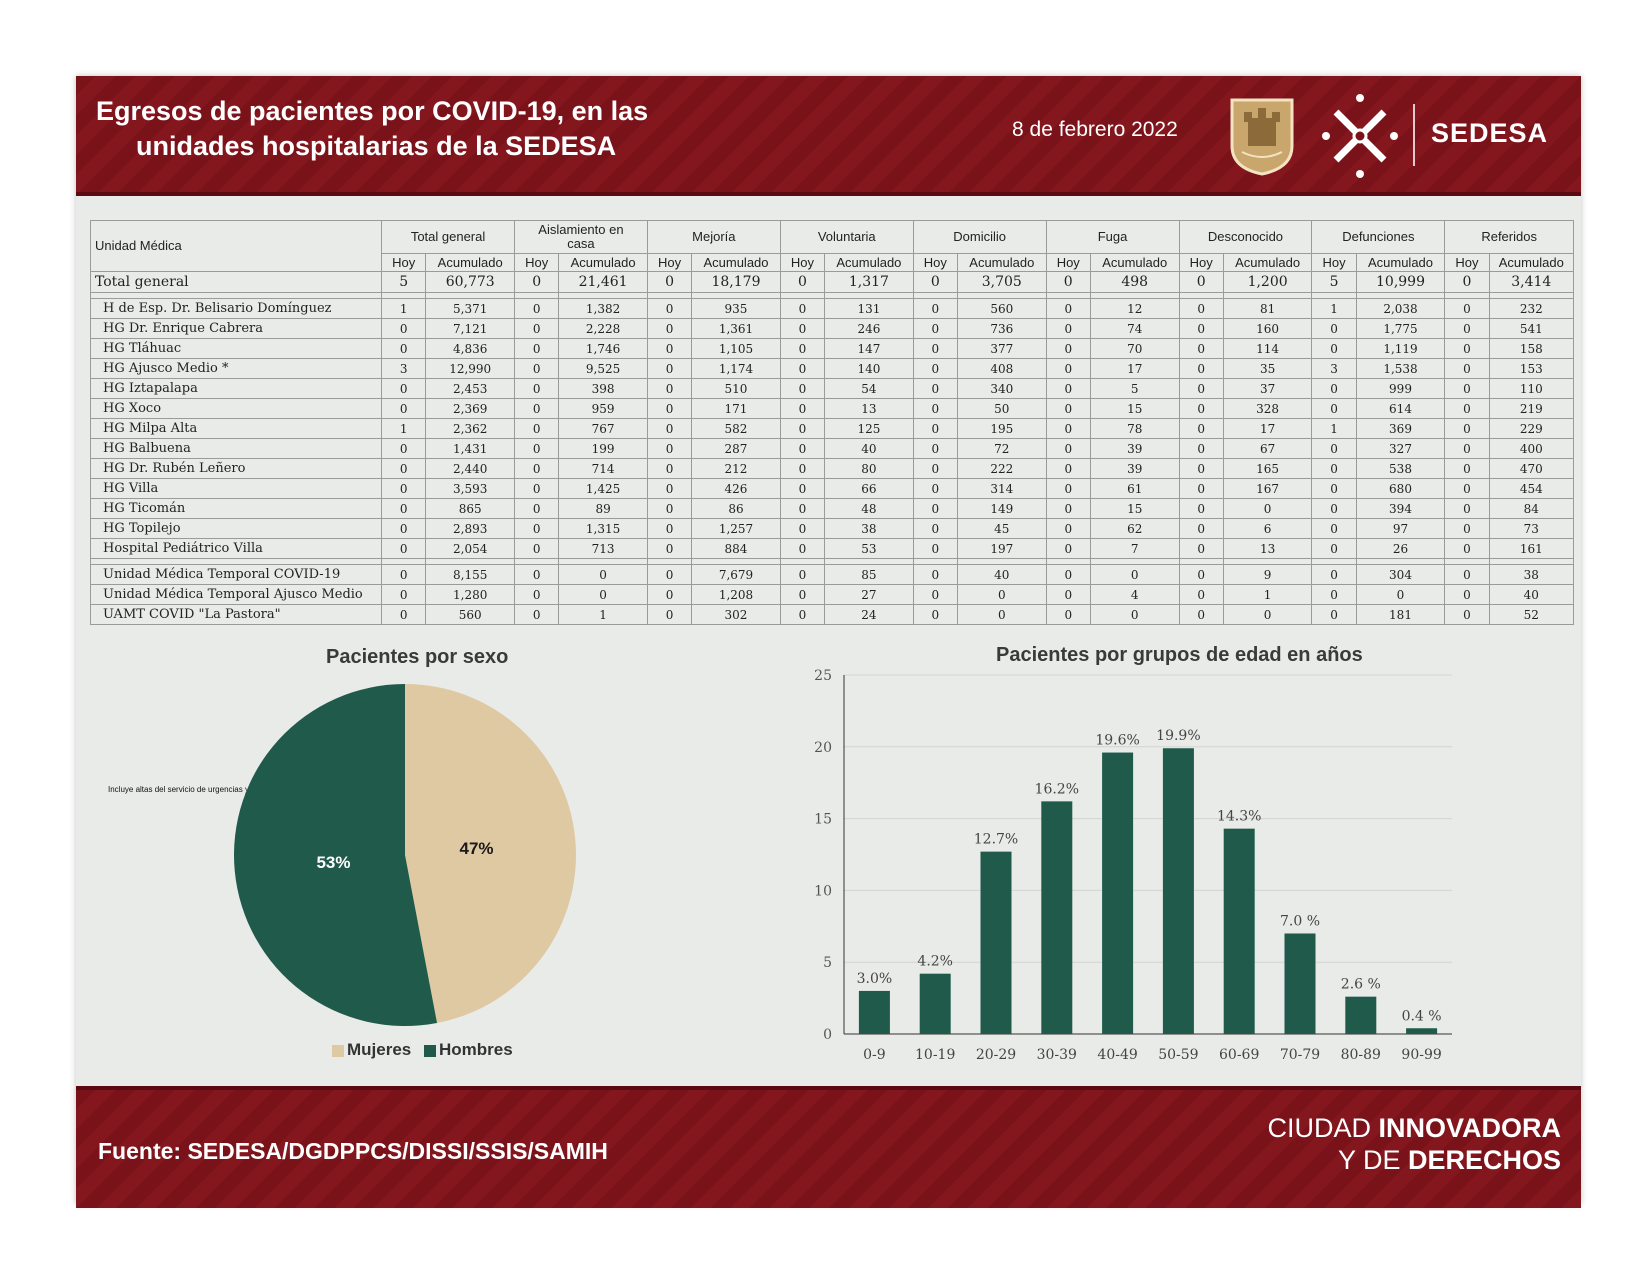  What do you see at coordinates (476, 848) in the screenshot?
I see `pie-label-mujeres: 47%` at bounding box center [476, 848].